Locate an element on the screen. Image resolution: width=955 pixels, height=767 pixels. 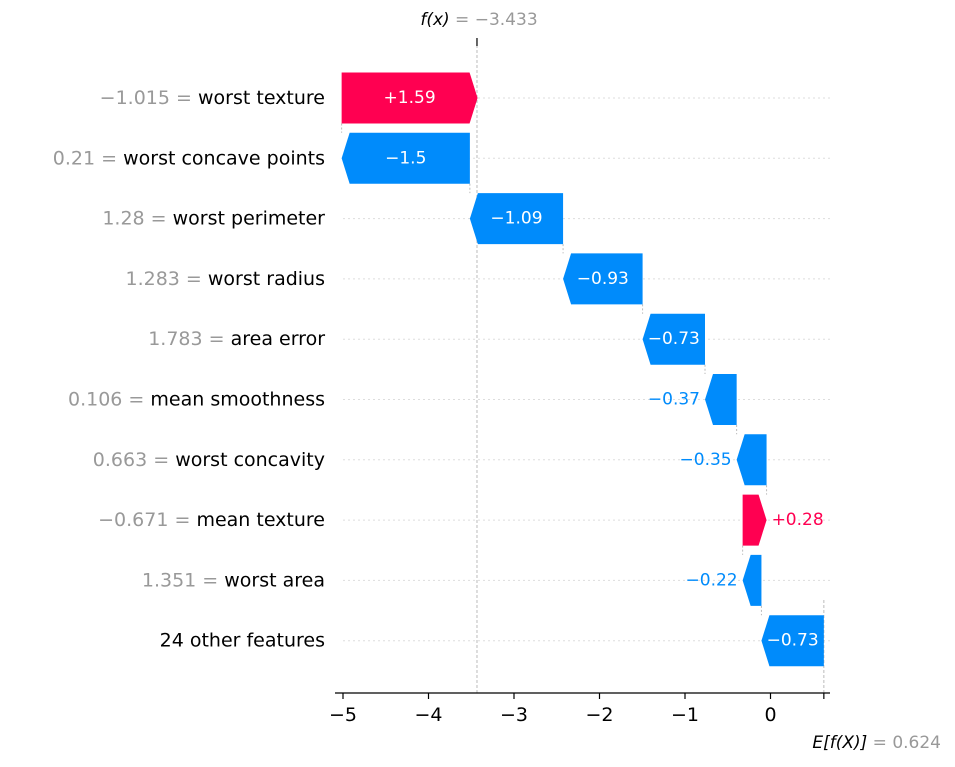
feature-value: −0.671 is located at coordinates (133, 520).